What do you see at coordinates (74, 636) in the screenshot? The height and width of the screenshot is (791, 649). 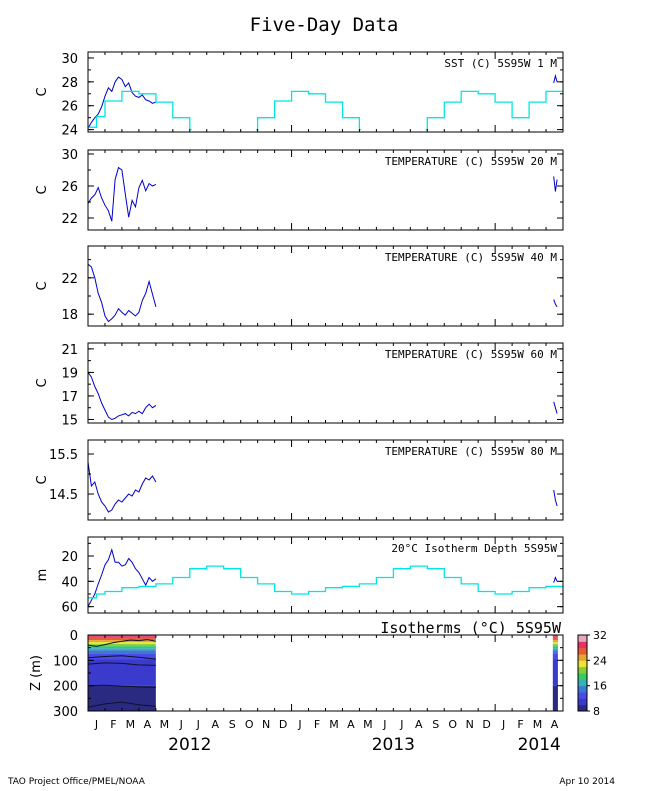 I see `y-tick-label: 0` at bounding box center [74, 636].